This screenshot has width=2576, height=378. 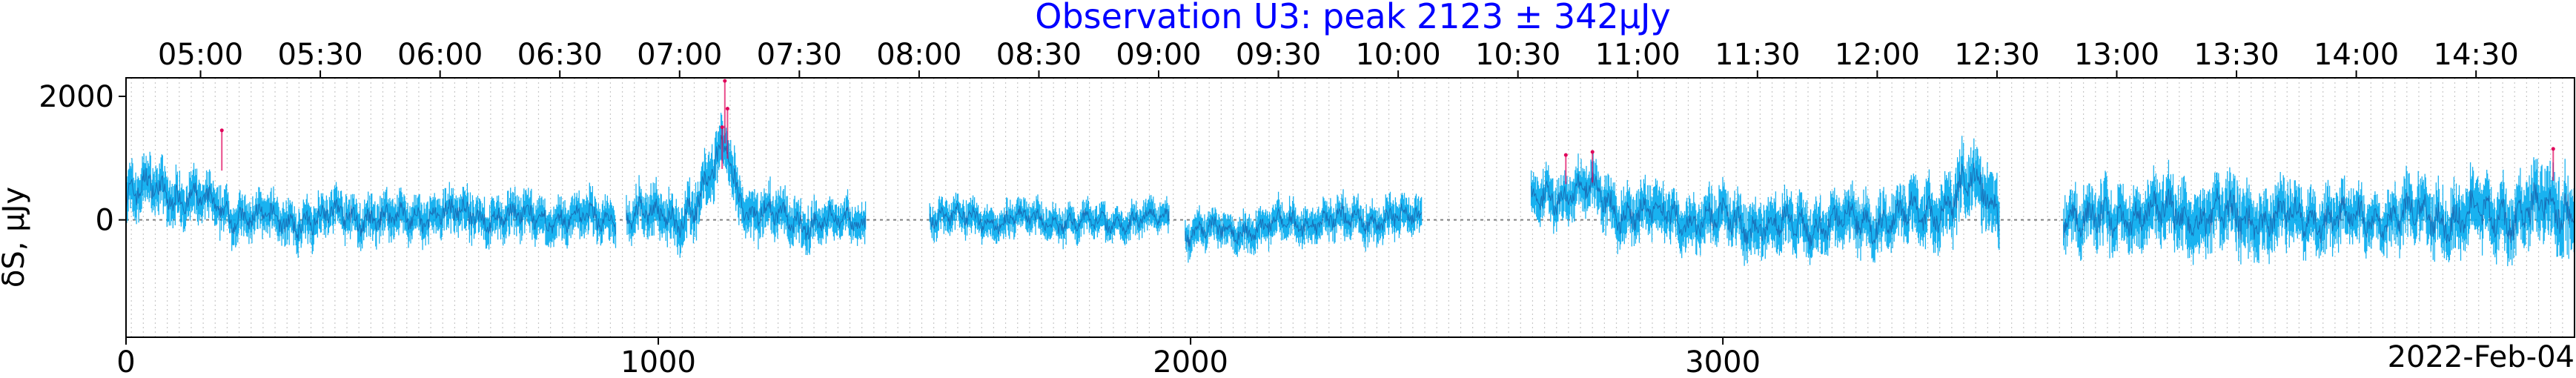 What do you see at coordinates (1158, 55) in the screenshot?
I see `time-tick-label: 09:00` at bounding box center [1158, 55].